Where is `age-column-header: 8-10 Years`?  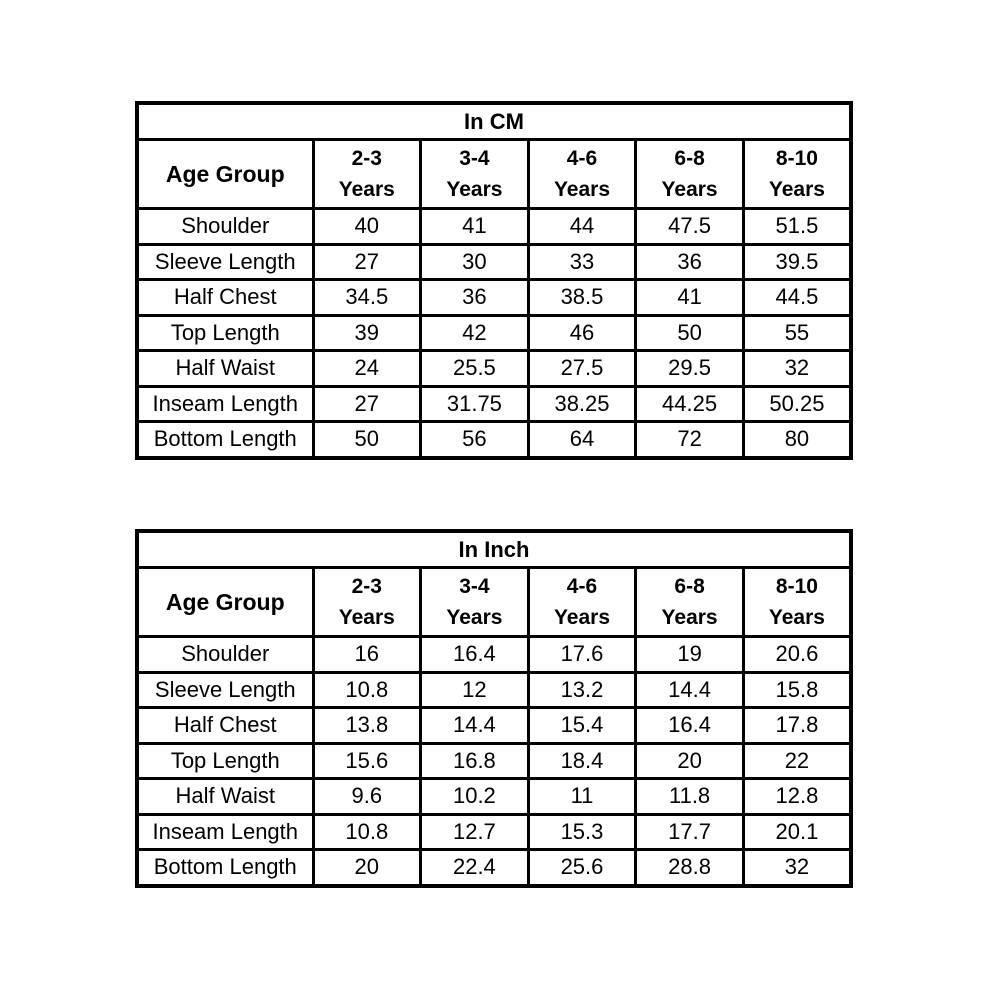 age-column-header: 8-10 Years is located at coordinates (797, 602).